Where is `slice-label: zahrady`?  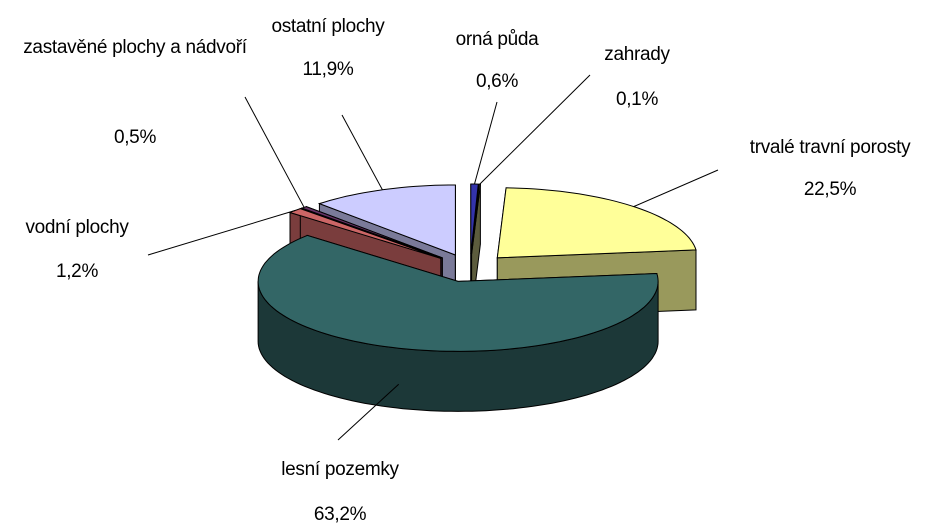 slice-label: zahrady is located at coordinates (637, 54).